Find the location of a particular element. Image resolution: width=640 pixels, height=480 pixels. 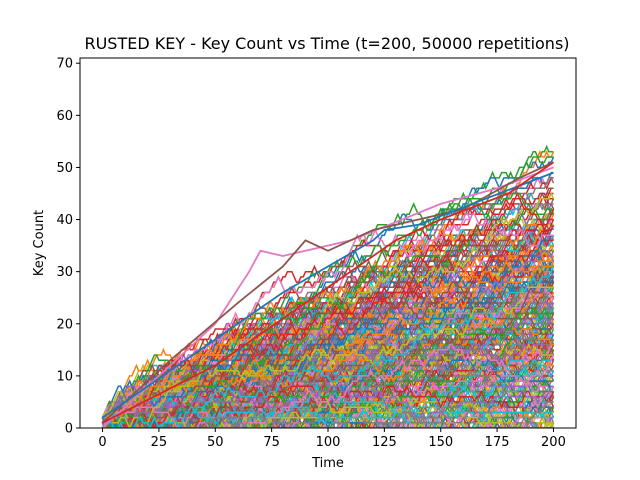

x-tick-label: 50 is located at coordinates (215, 442).